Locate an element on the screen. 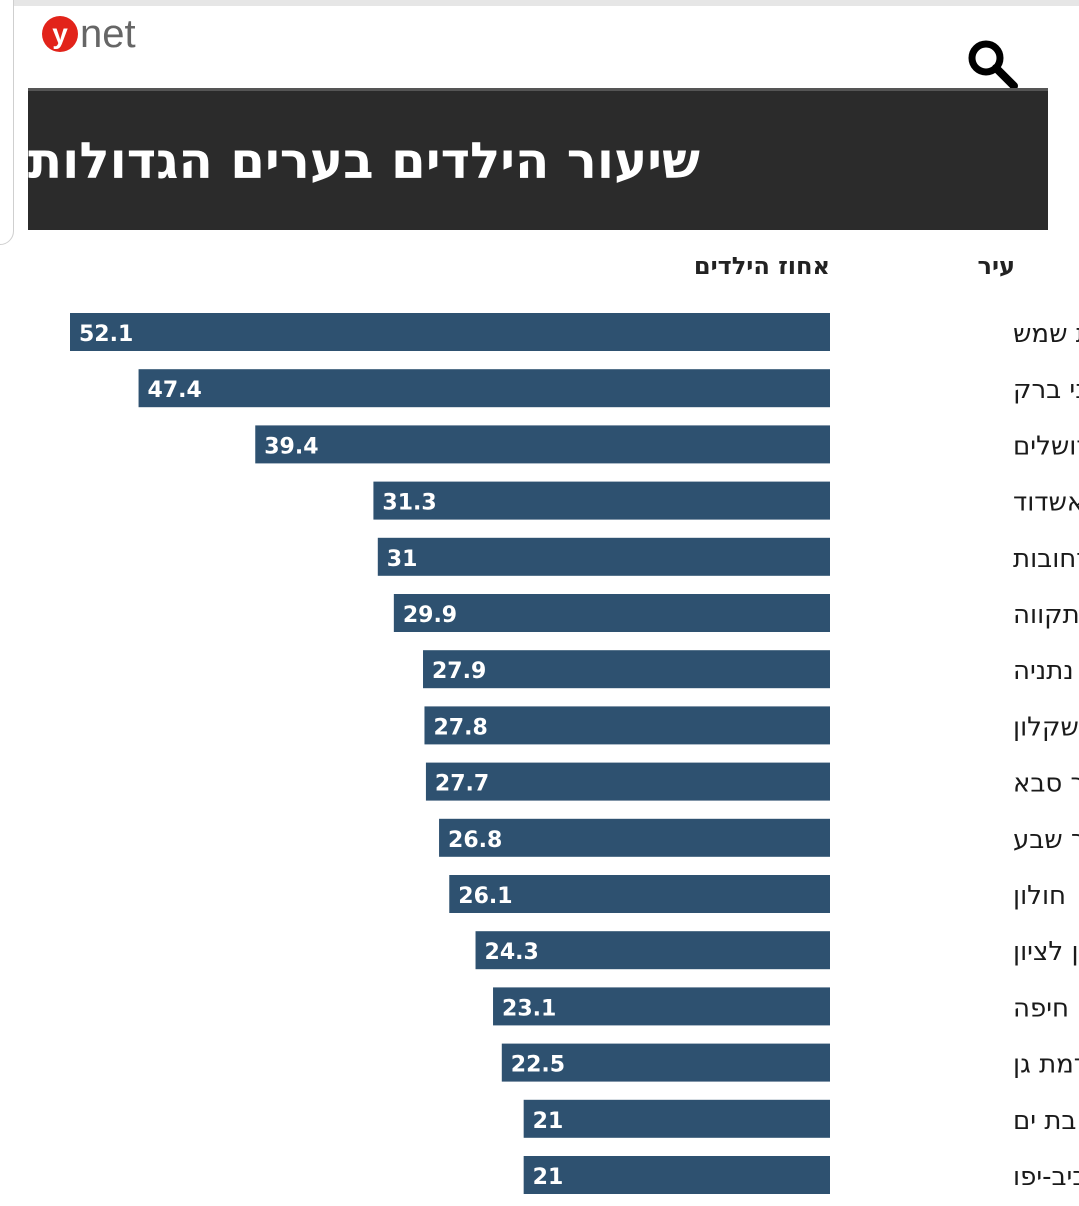 This screenshot has height=1206, width=1079. bar-value-label-3: 31.3 is located at coordinates (409, 503).